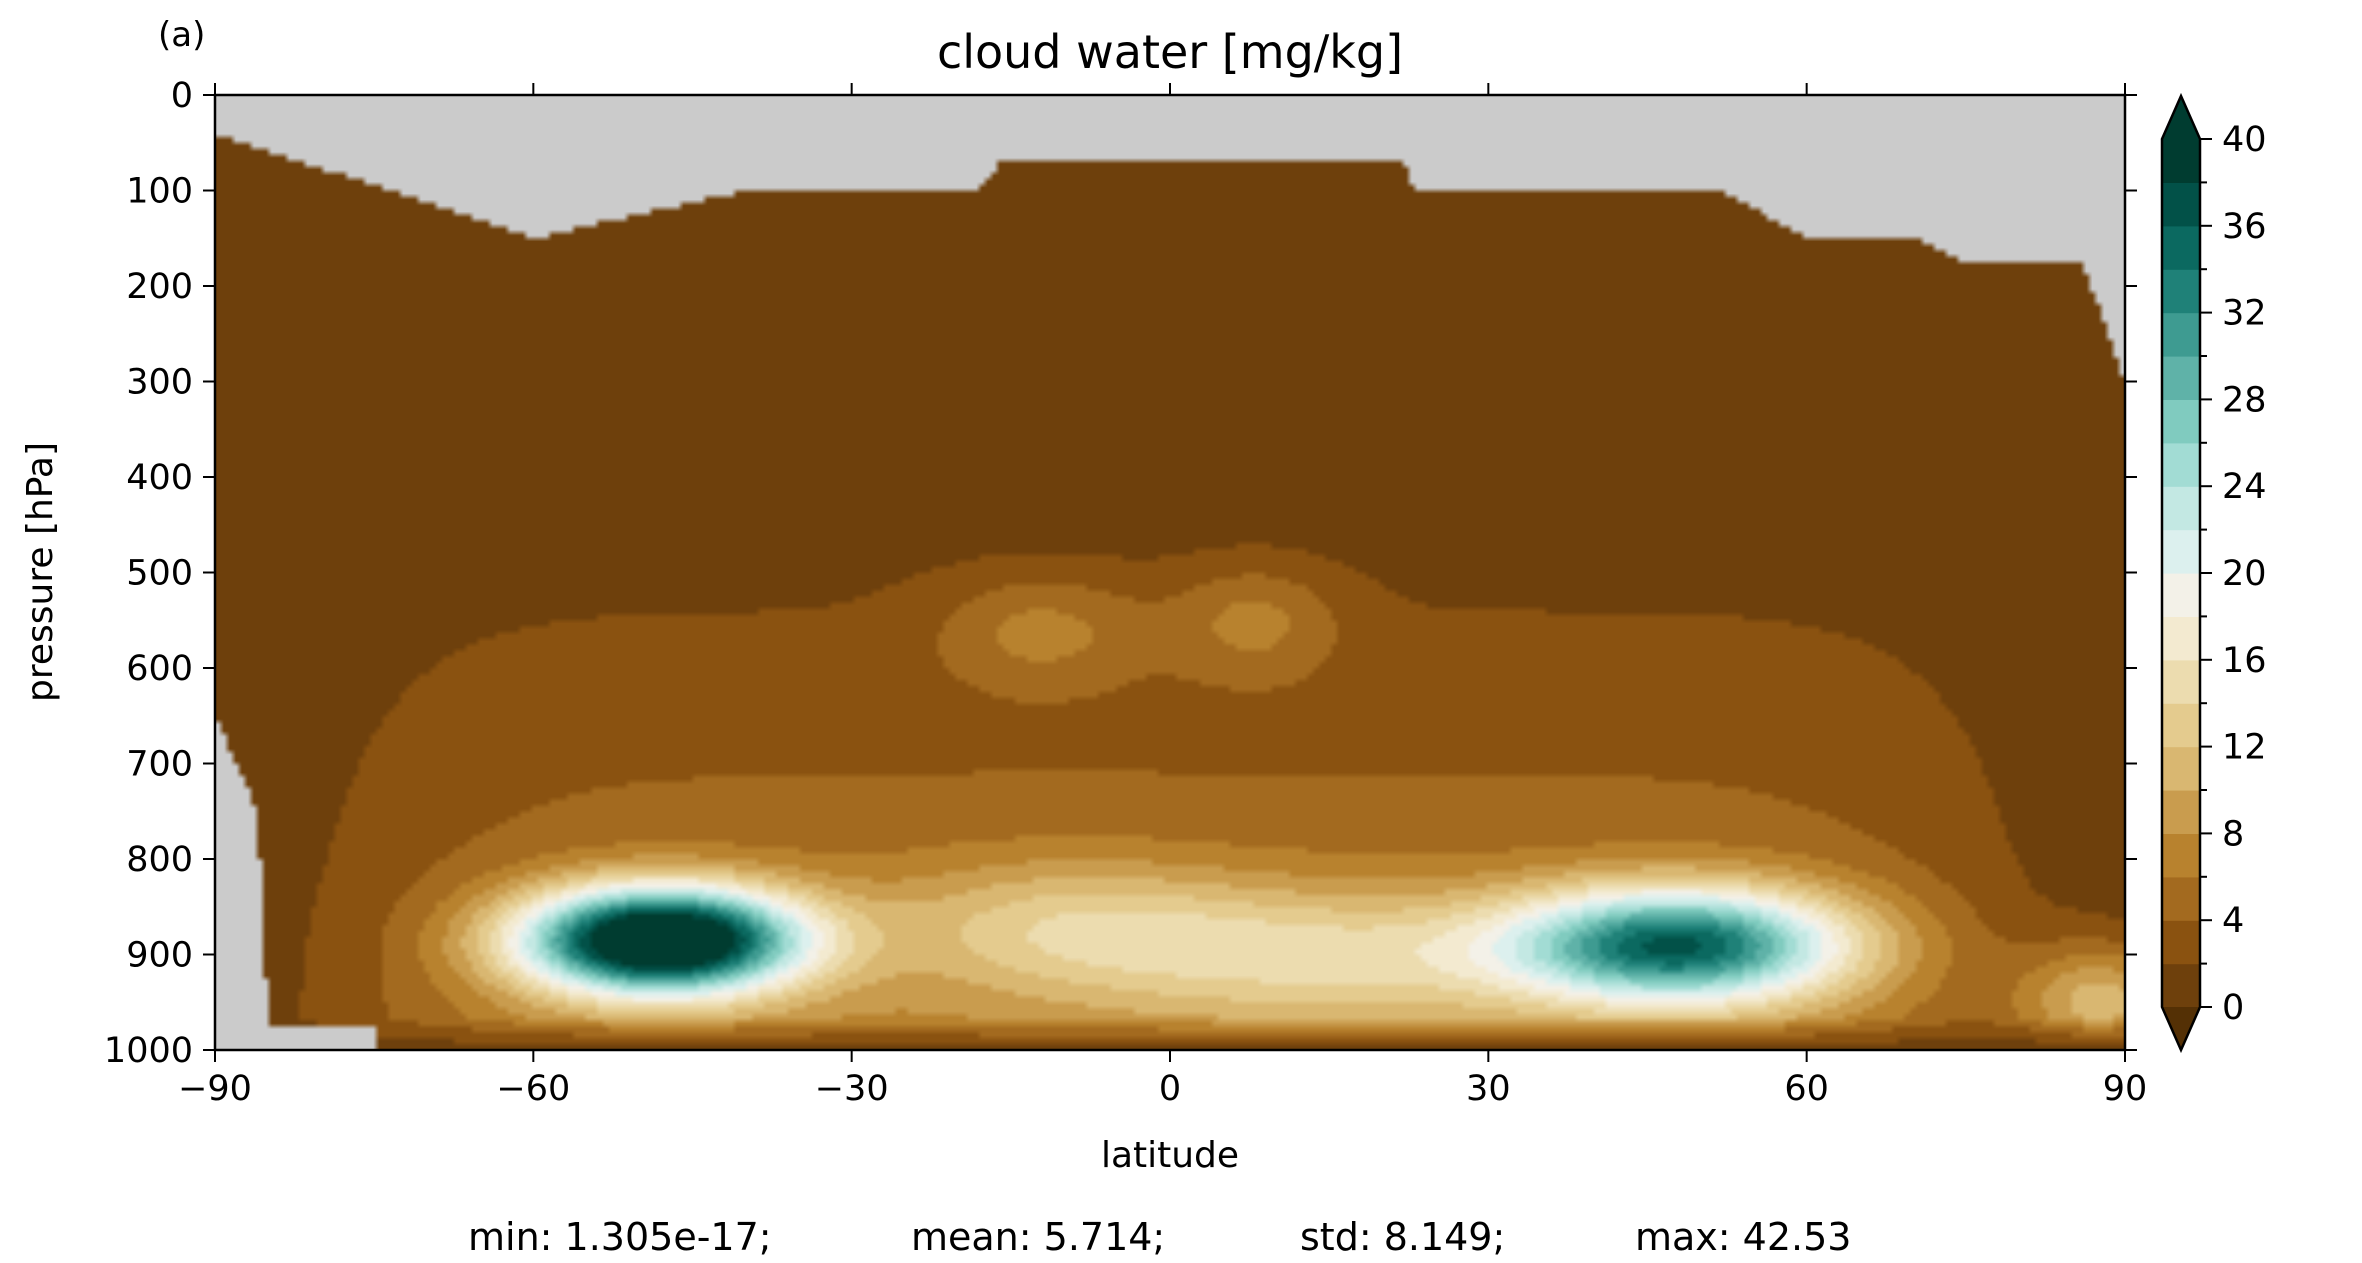 The image size is (2362, 1263). I want to click on panel-label: (a), so click(181, 35).